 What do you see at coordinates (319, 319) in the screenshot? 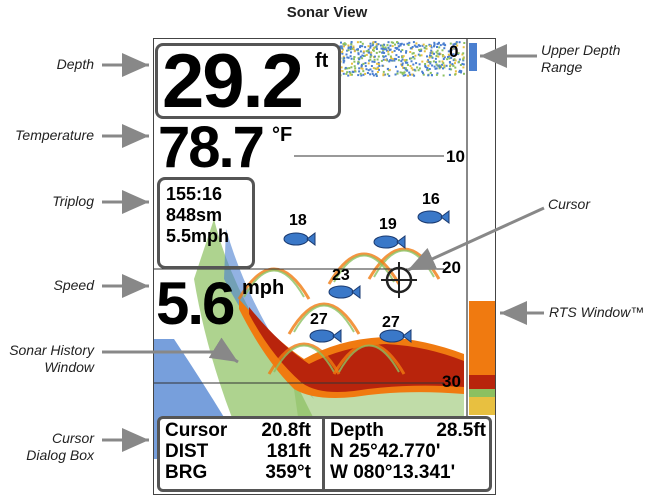
I see `fish-depth-label: 27` at bounding box center [319, 319].